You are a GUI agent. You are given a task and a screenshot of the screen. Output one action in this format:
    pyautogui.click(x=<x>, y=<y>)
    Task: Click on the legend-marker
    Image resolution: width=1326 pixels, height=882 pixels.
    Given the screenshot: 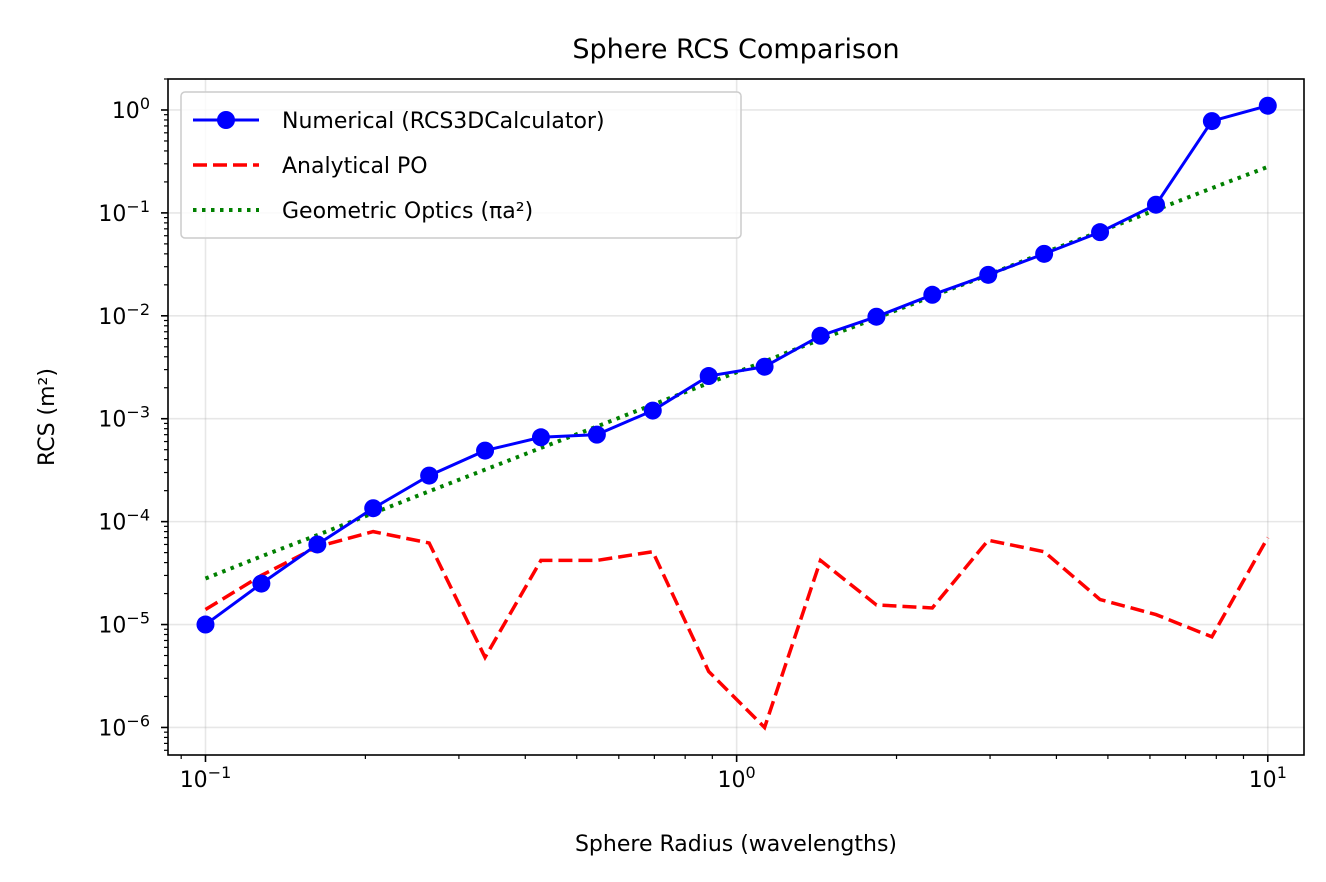 What is the action you would take?
    pyautogui.click(x=226, y=120)
    